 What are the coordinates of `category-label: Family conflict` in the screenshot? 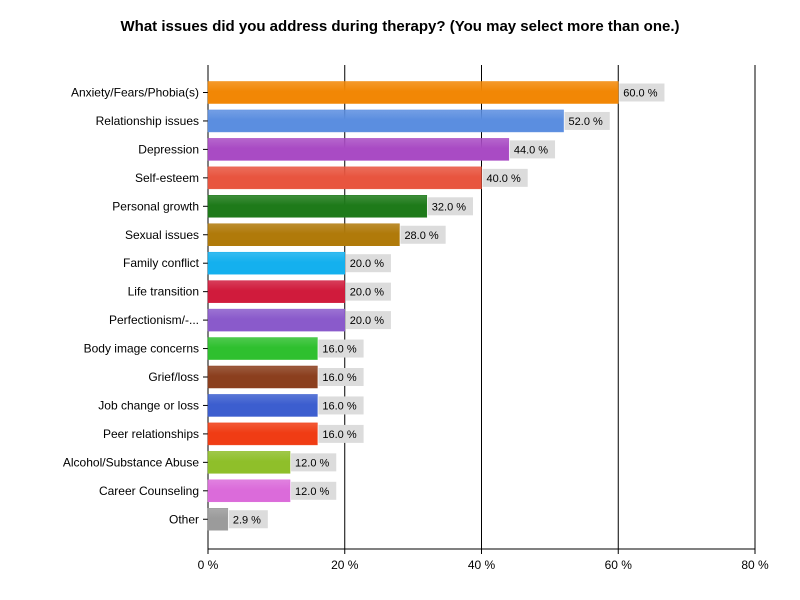 It's located at (161, 263).